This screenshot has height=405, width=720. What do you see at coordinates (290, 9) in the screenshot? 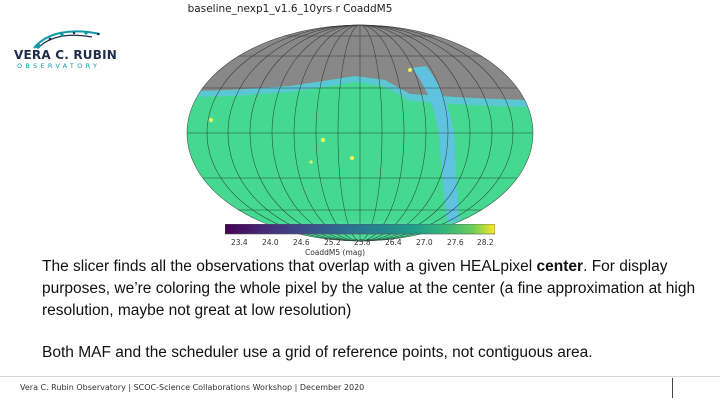
I see `figure-title: baseline_nexp1_v1.6_10yrs r CoaddM5` at bounding box center [290, 9].